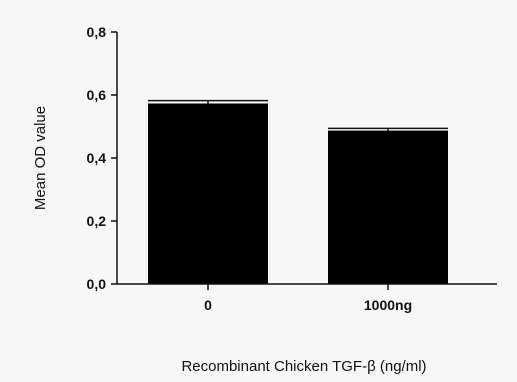  I want to click on x-tick-label: 1000ng, so click(388, 305).